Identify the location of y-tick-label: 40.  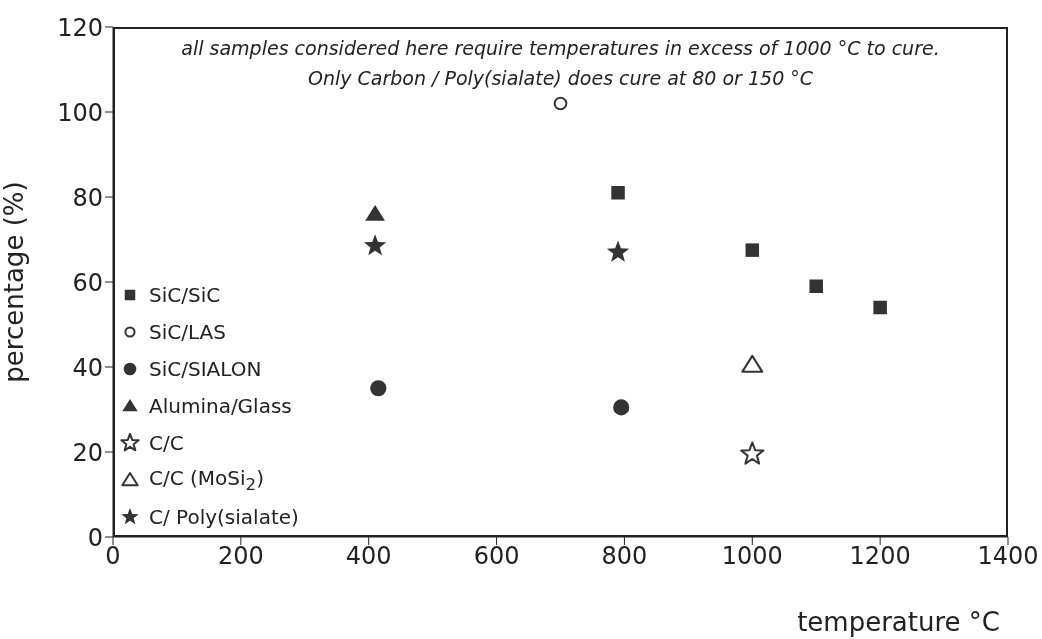
(87, 367).